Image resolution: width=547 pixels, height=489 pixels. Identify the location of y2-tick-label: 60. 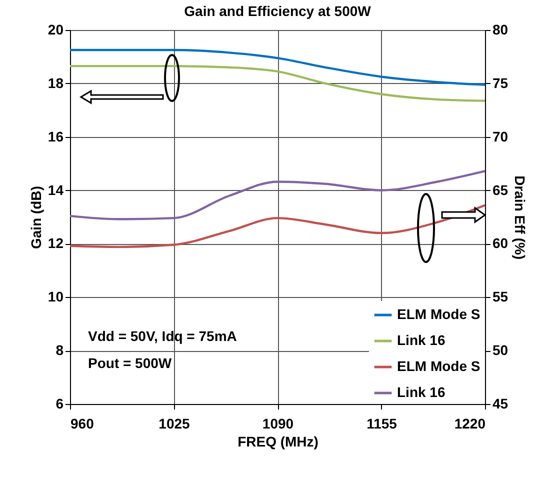
(500, 243).